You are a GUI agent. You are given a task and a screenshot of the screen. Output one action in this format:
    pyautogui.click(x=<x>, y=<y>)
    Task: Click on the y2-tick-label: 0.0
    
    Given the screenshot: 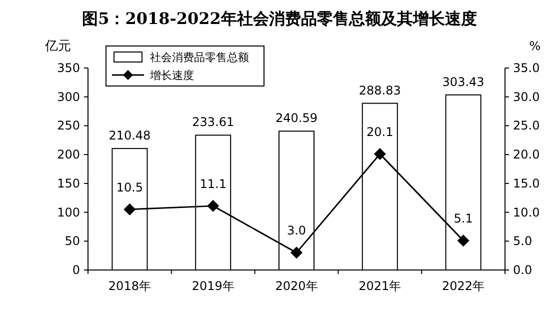 What is the action you would take?
    pyautogui.click(x=522, y=270)
    